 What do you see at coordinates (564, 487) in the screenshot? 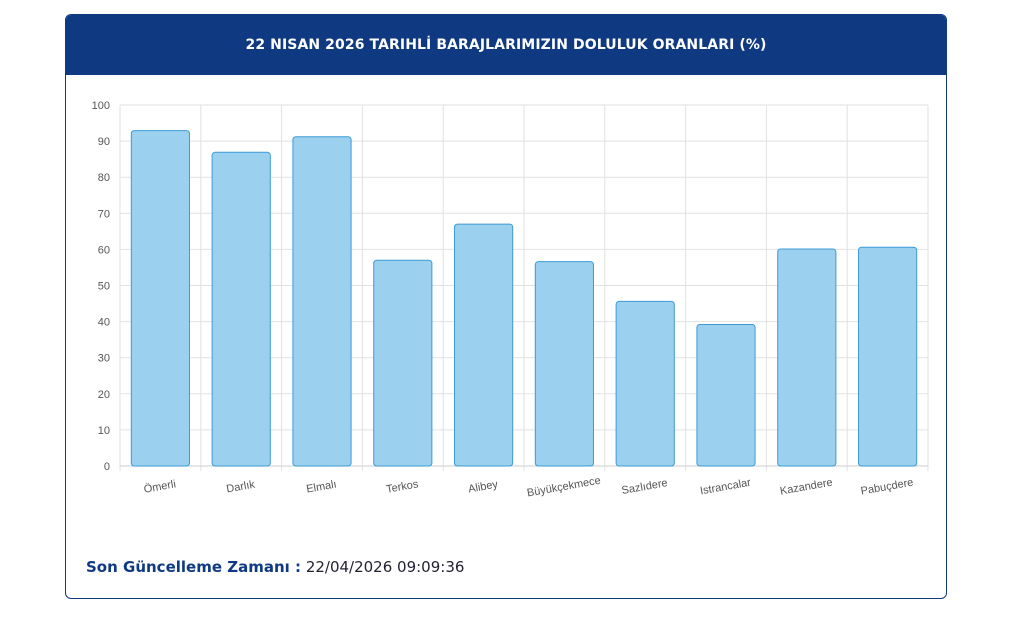
I see `x-tick-label: Büyükçekmece` at bounding box center [564, 487].